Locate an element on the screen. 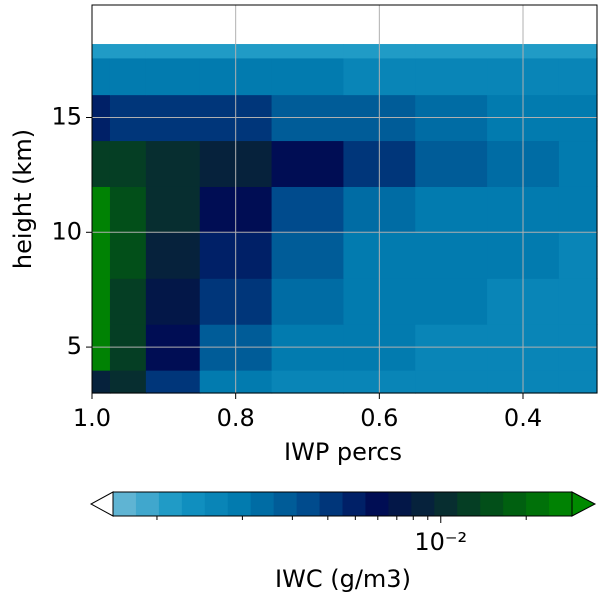 This screenshot has height=604, width=600. x-tick-label: 0.8 is located at coordinates (236, 418).